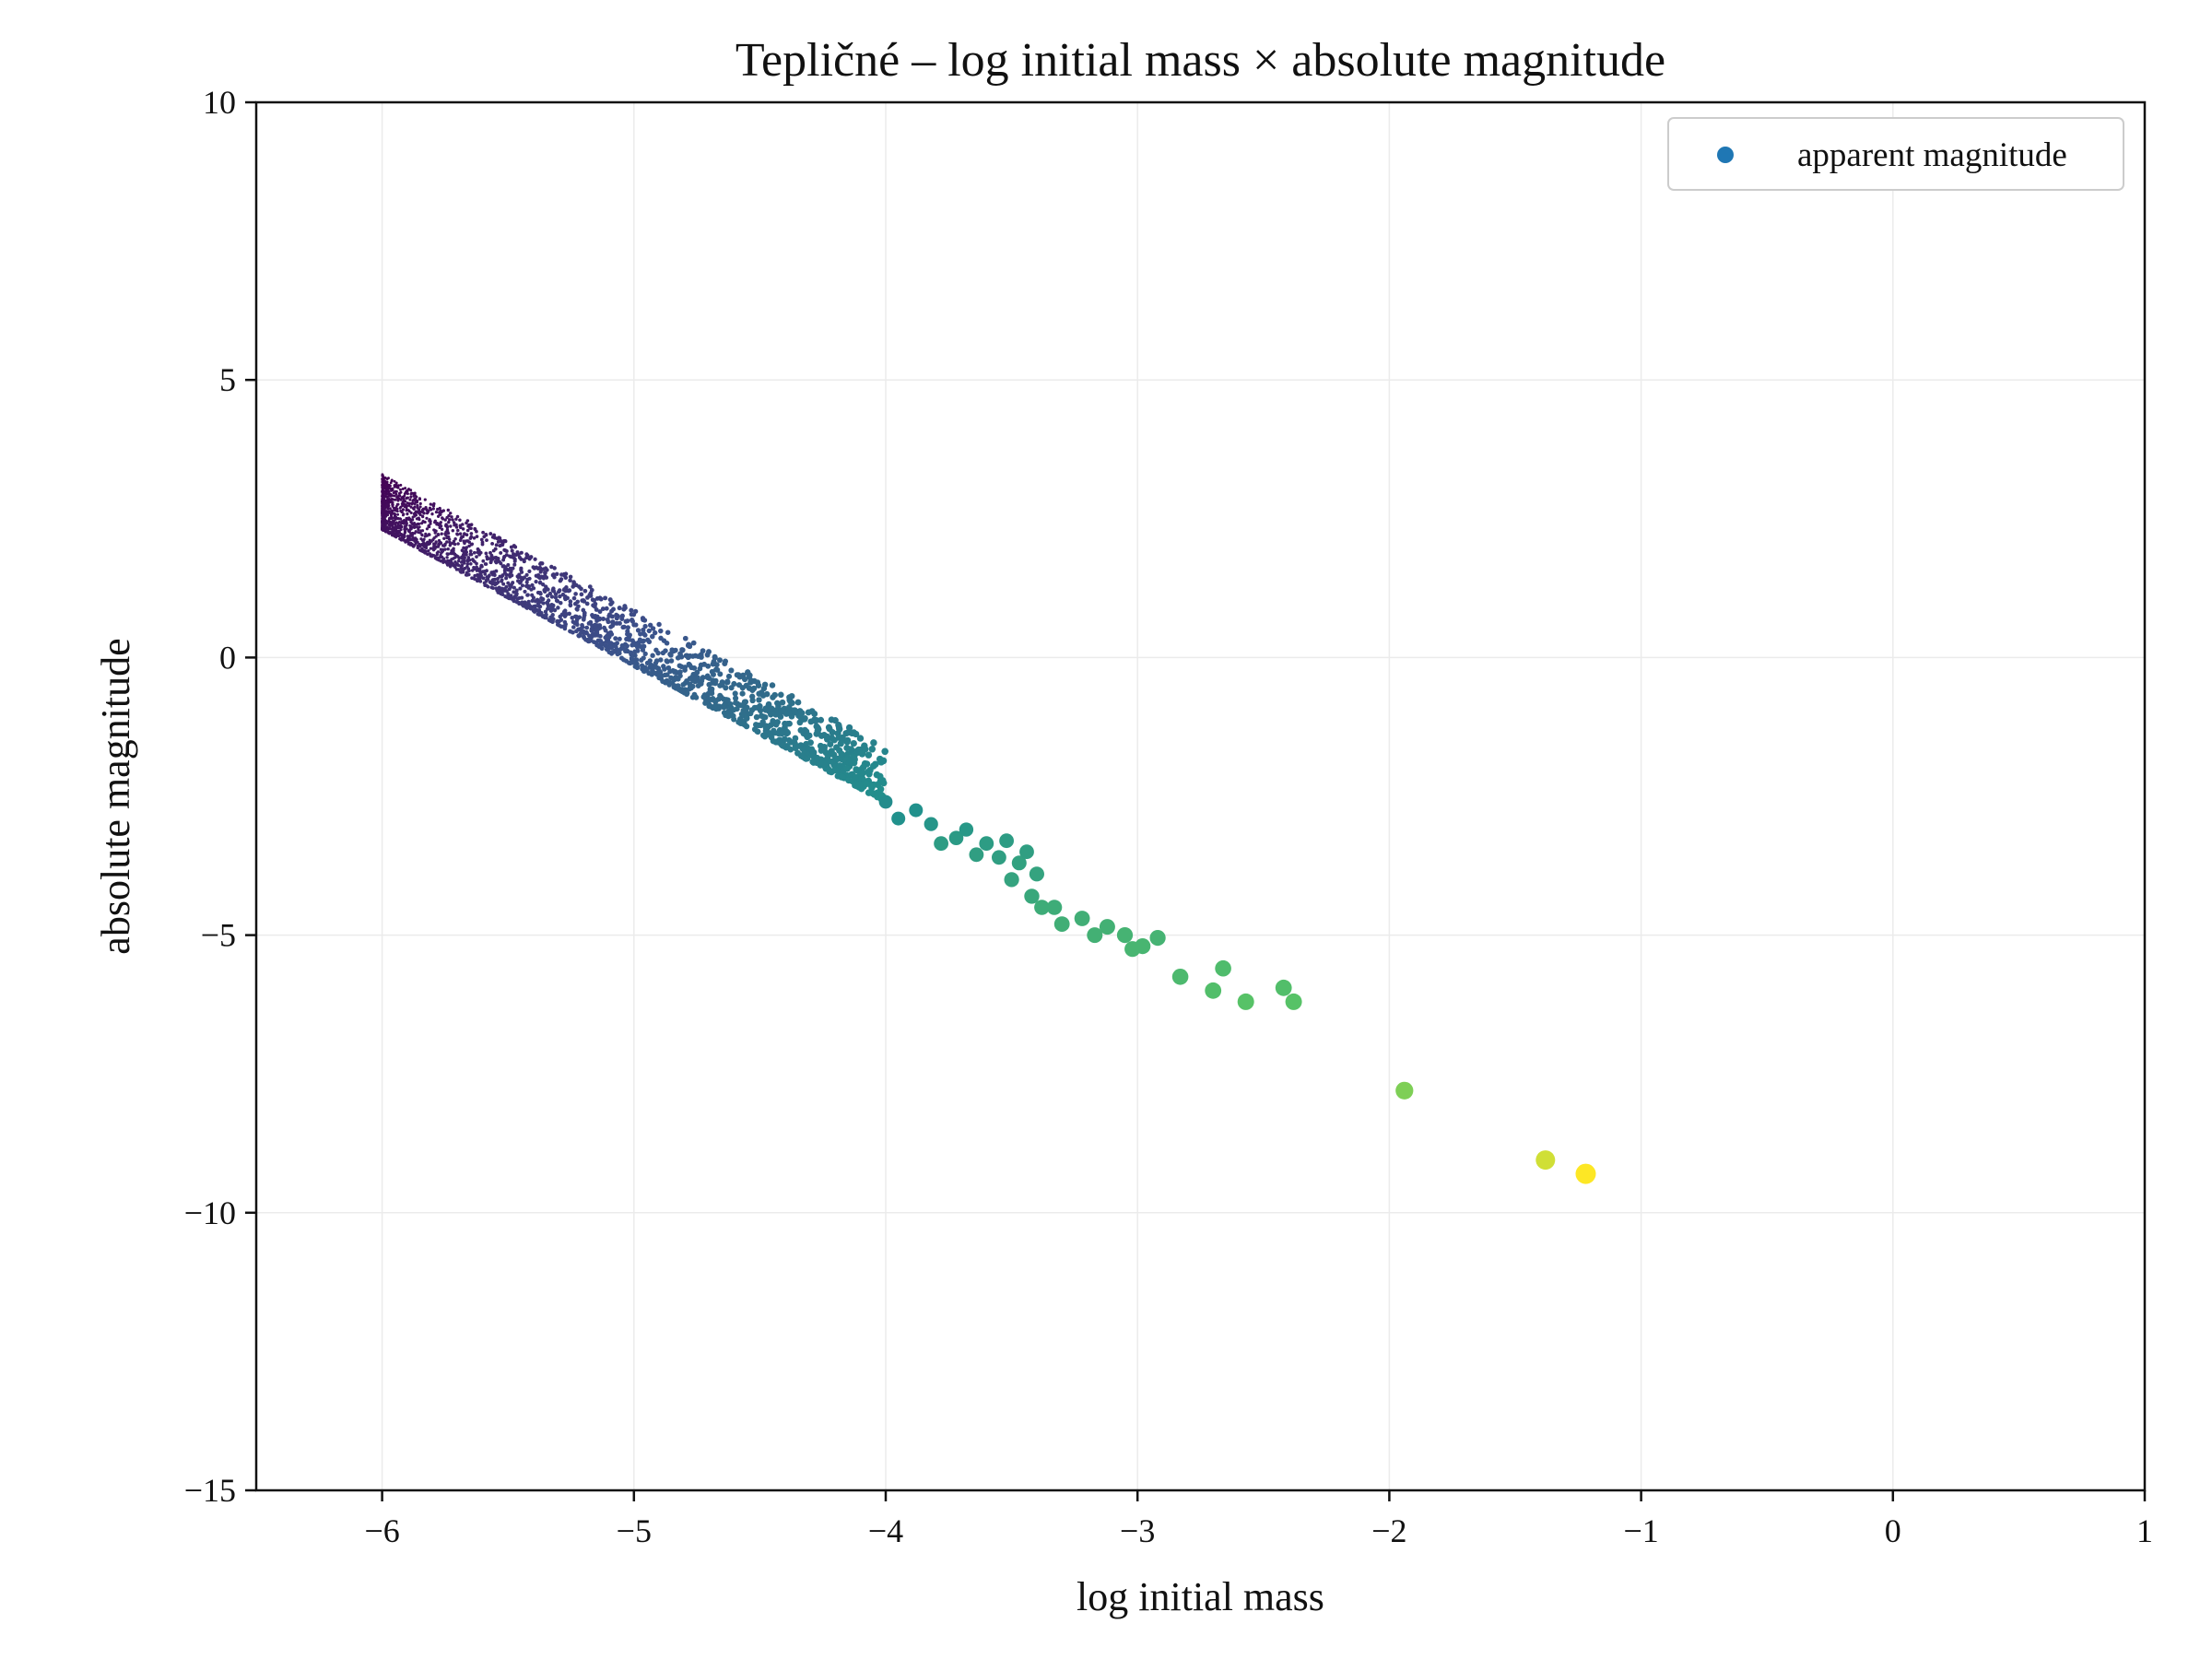  What do you see at coordinates (634, 1530) in the screenshot?
I see `x-tick-label: −5` at bounding box center [634, 1530].